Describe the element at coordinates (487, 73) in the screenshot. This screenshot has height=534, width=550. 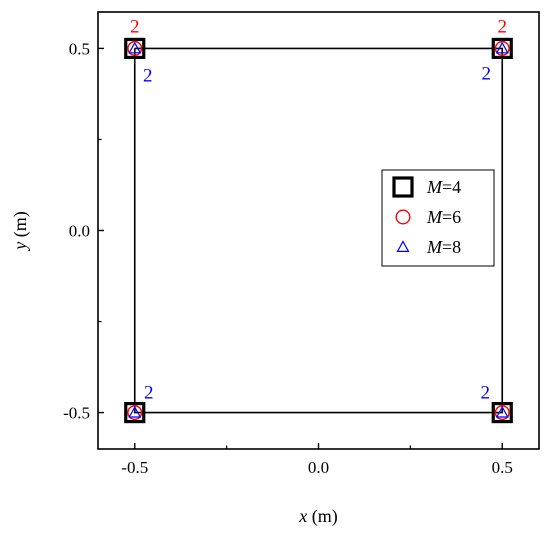
I see `multiplicity-label-3: 2` at that location.